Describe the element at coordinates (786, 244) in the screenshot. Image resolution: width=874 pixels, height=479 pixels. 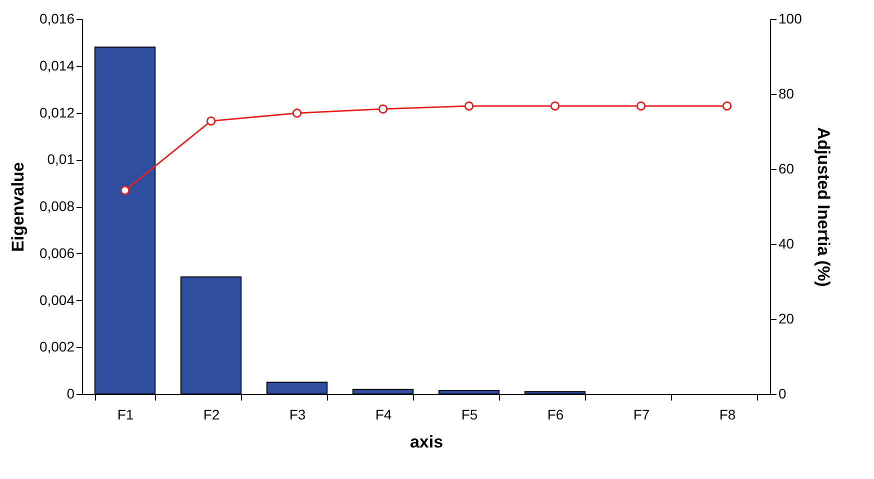
I see `y2-tick-label: 40` at that location.